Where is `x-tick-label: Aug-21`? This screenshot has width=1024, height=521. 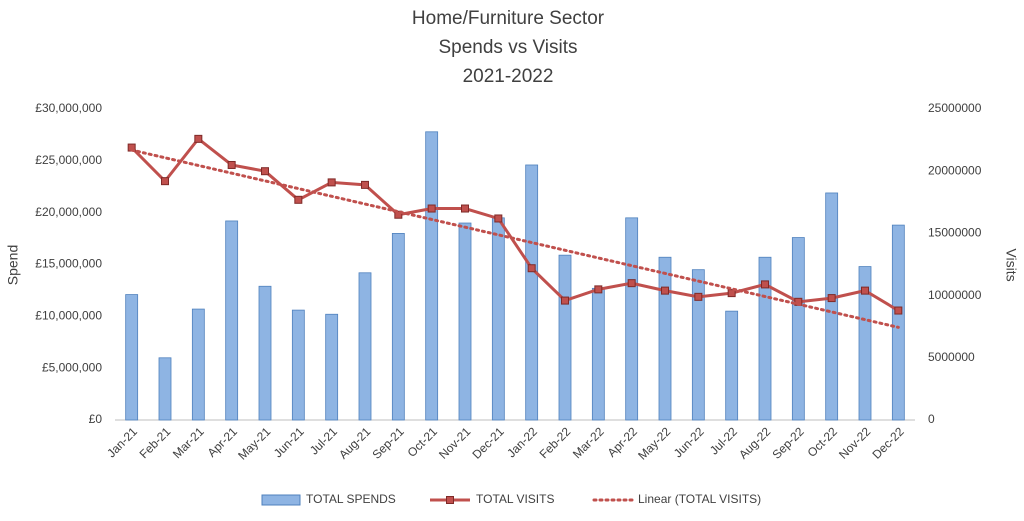 x-tick-label: Aug-21 is located at coordinates (354, 442).